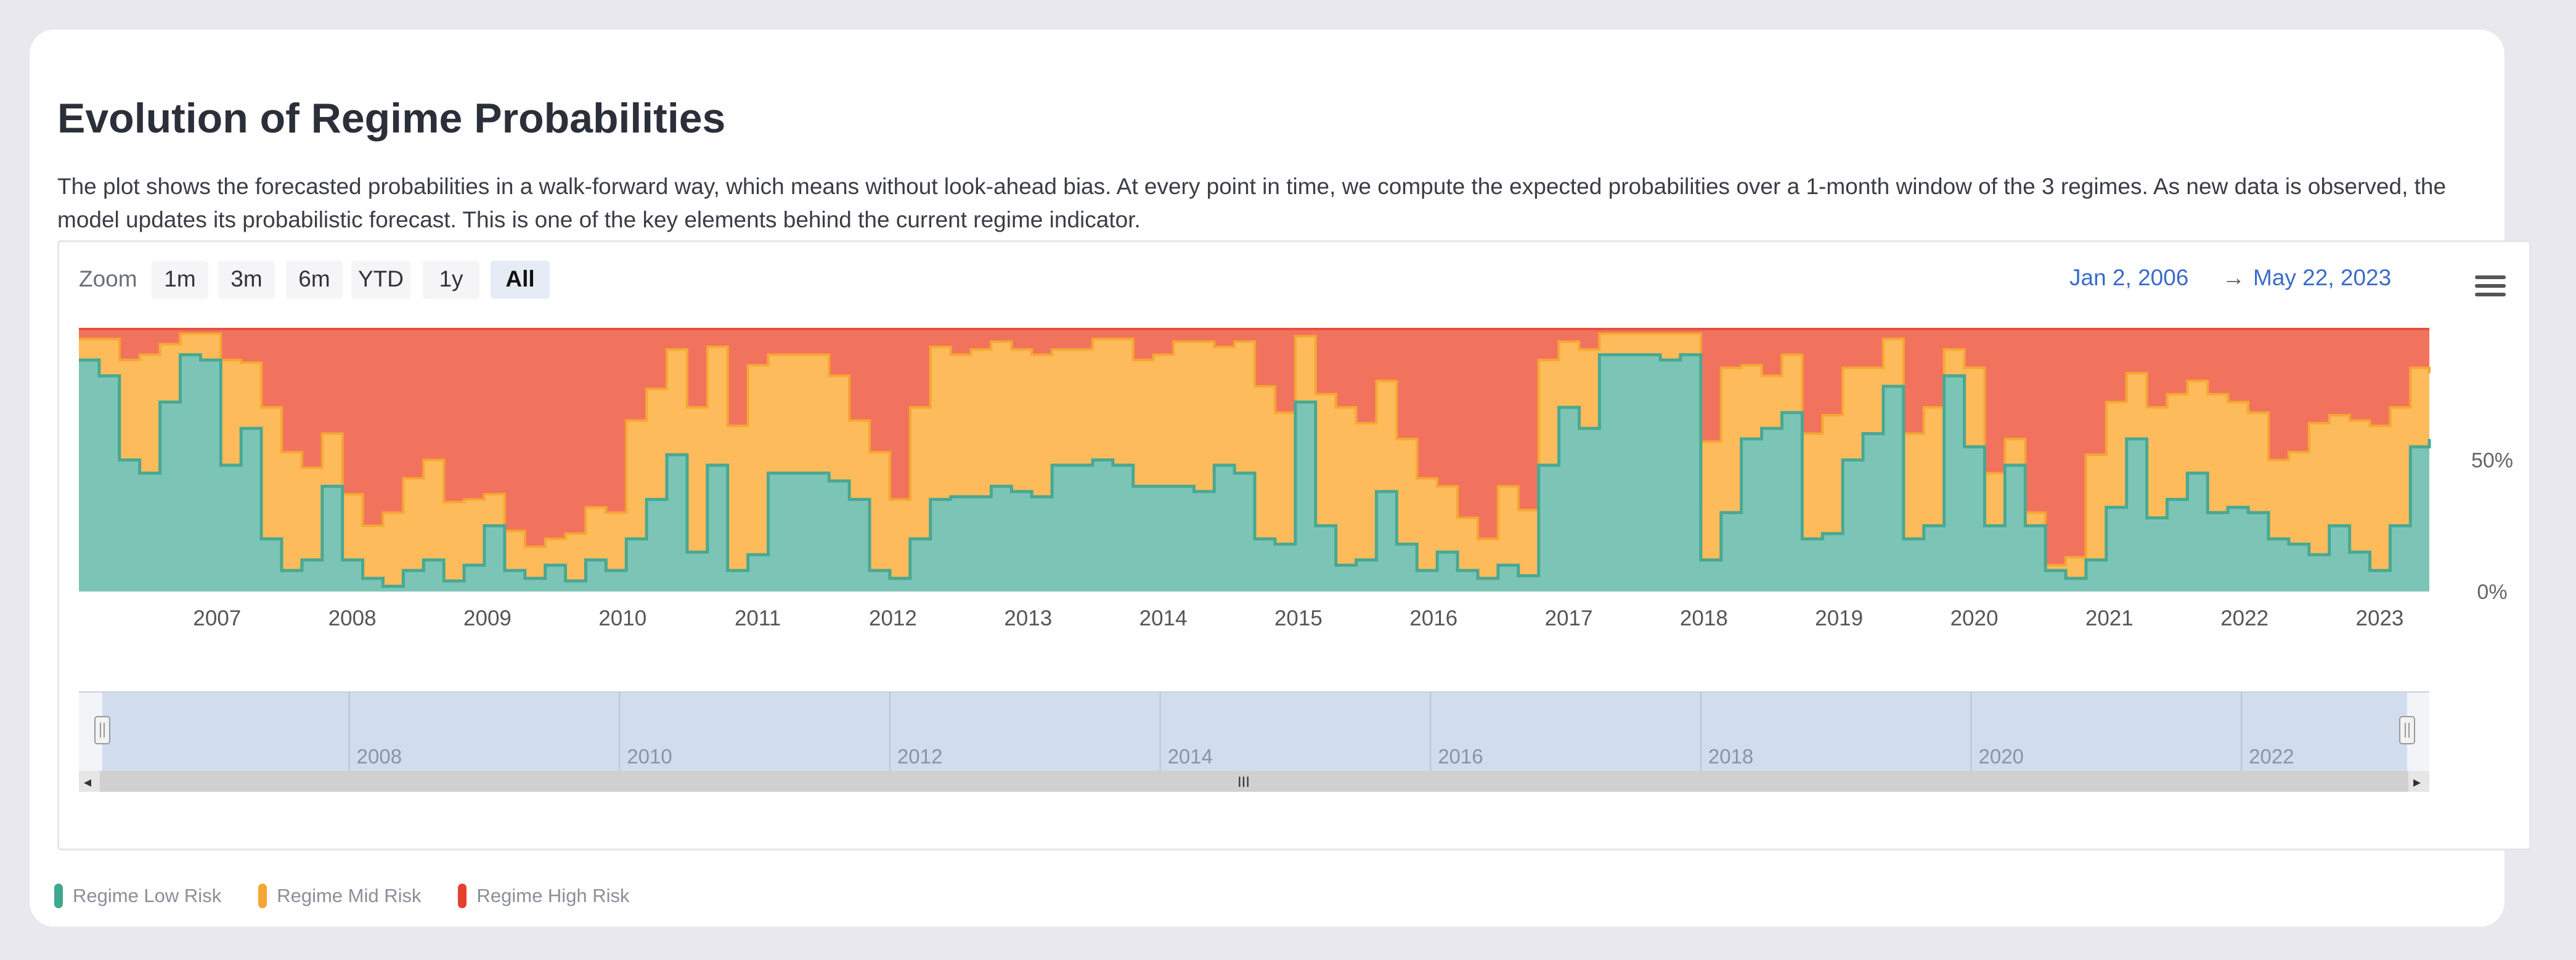 The height and width of the screenshot is (960, 2576). What do you see at coordinates (2002, 756) in the screenshot?
I see `navigator-tick-label: 2020` at bounding box center [2002, 756].